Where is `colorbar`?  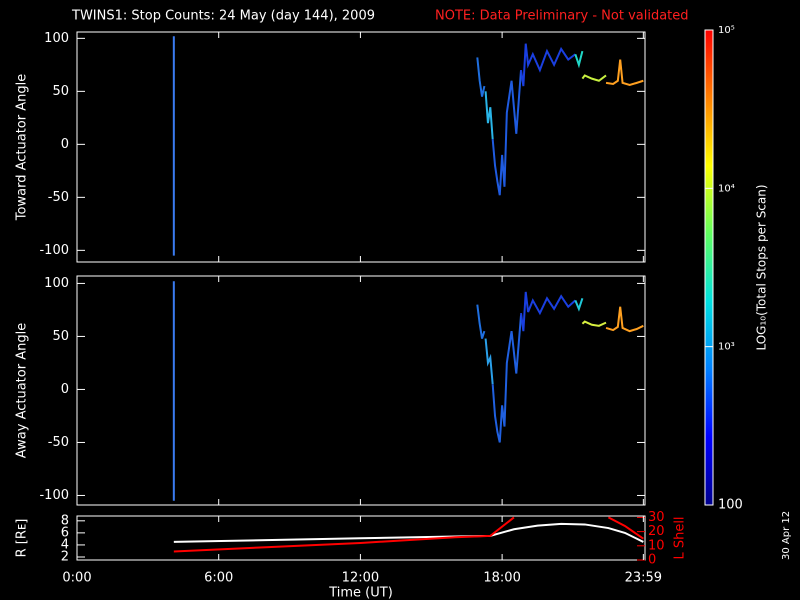 colorbar is located at coordinates (709, 267).